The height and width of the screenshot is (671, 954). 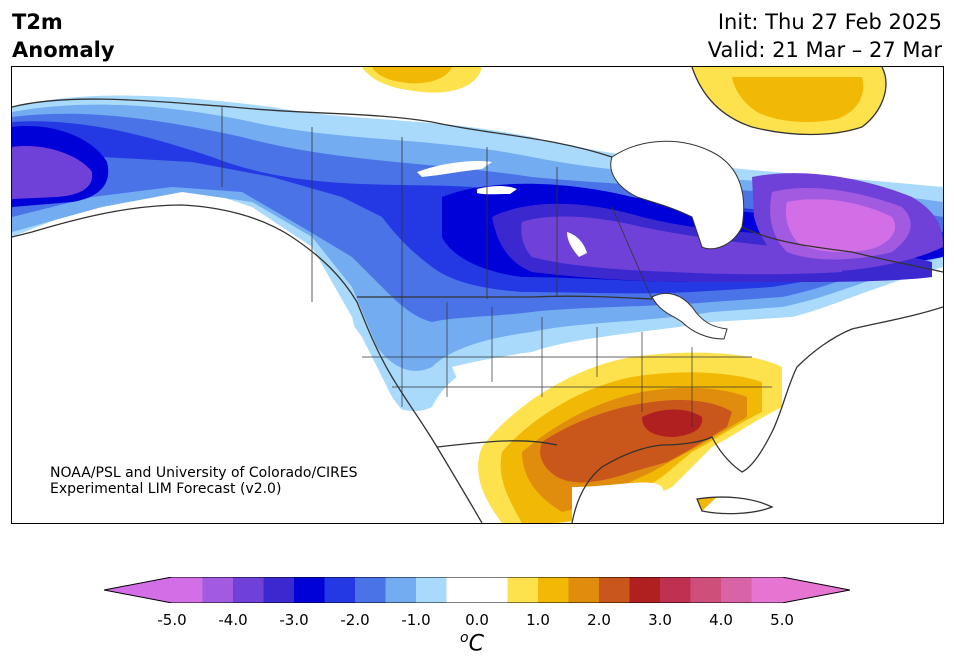 What do you see at coordinates (577, 244) in the screenshot?
I see `lake-winnipeg` at bounding box center [577, 244].